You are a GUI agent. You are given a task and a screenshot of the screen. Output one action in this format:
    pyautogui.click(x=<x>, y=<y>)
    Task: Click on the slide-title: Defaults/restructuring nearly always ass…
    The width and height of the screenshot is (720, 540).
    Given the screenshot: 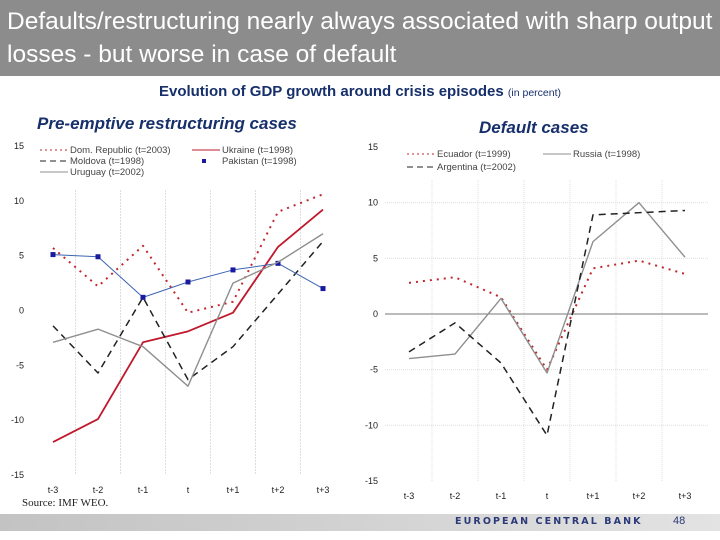 What is the action you would take?
    pyautogui.click(x=360, y=38)
    